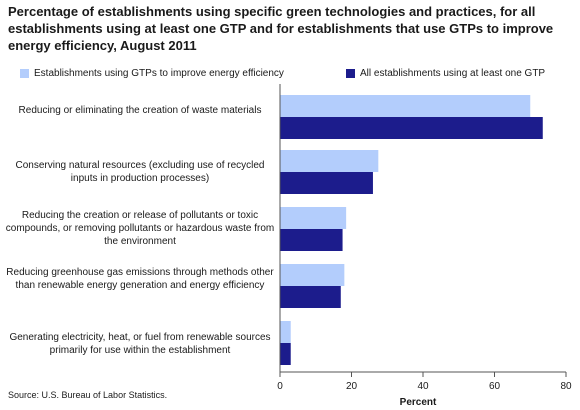 This screenshot has height=410, width=580. Describe the element at coordinates (285, 332) in the screenshot. I see `bar-energy-efficiency-renewable-energy` at that location.